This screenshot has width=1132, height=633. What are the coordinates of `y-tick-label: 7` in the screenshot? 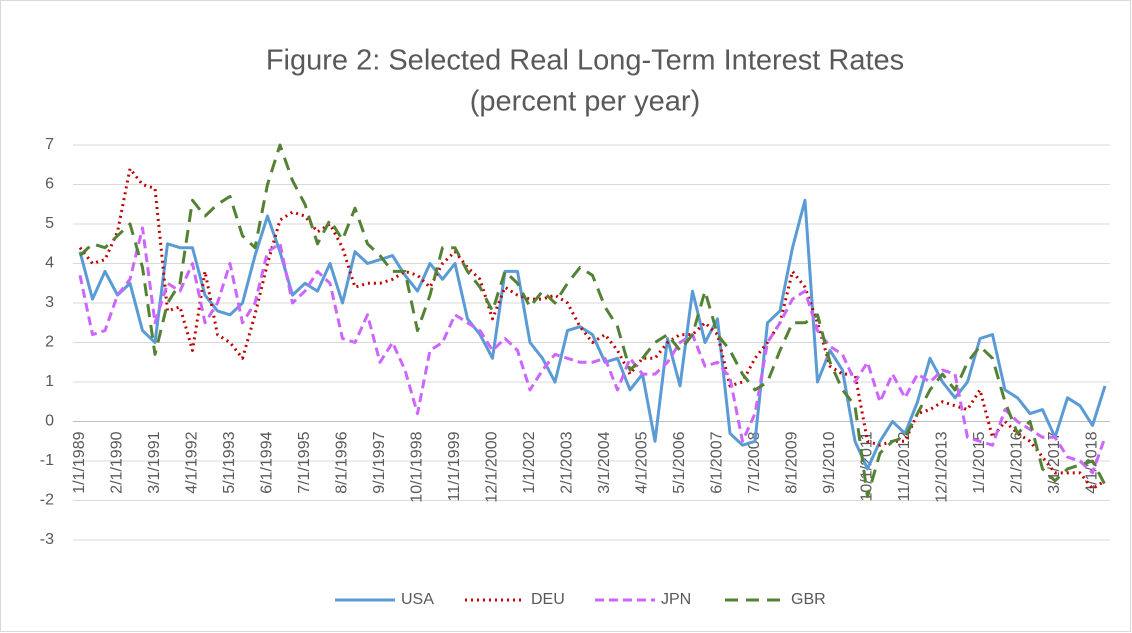 It's located at (49, 144).